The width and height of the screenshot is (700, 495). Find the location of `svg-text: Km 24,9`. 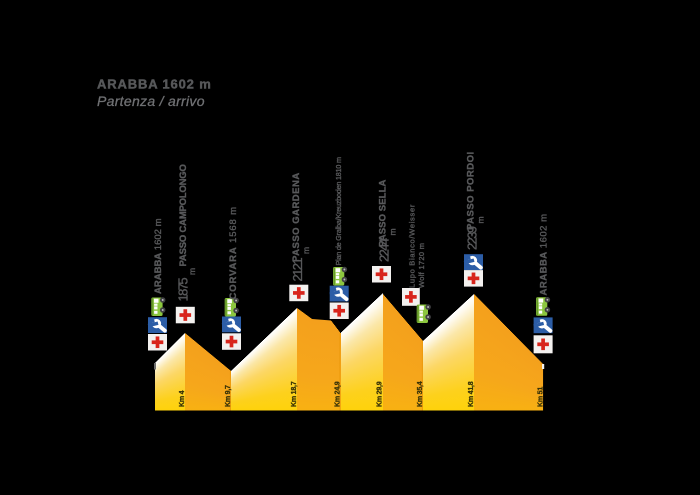

svg-text: Km 24,9 is located at coordinates (338, 394).